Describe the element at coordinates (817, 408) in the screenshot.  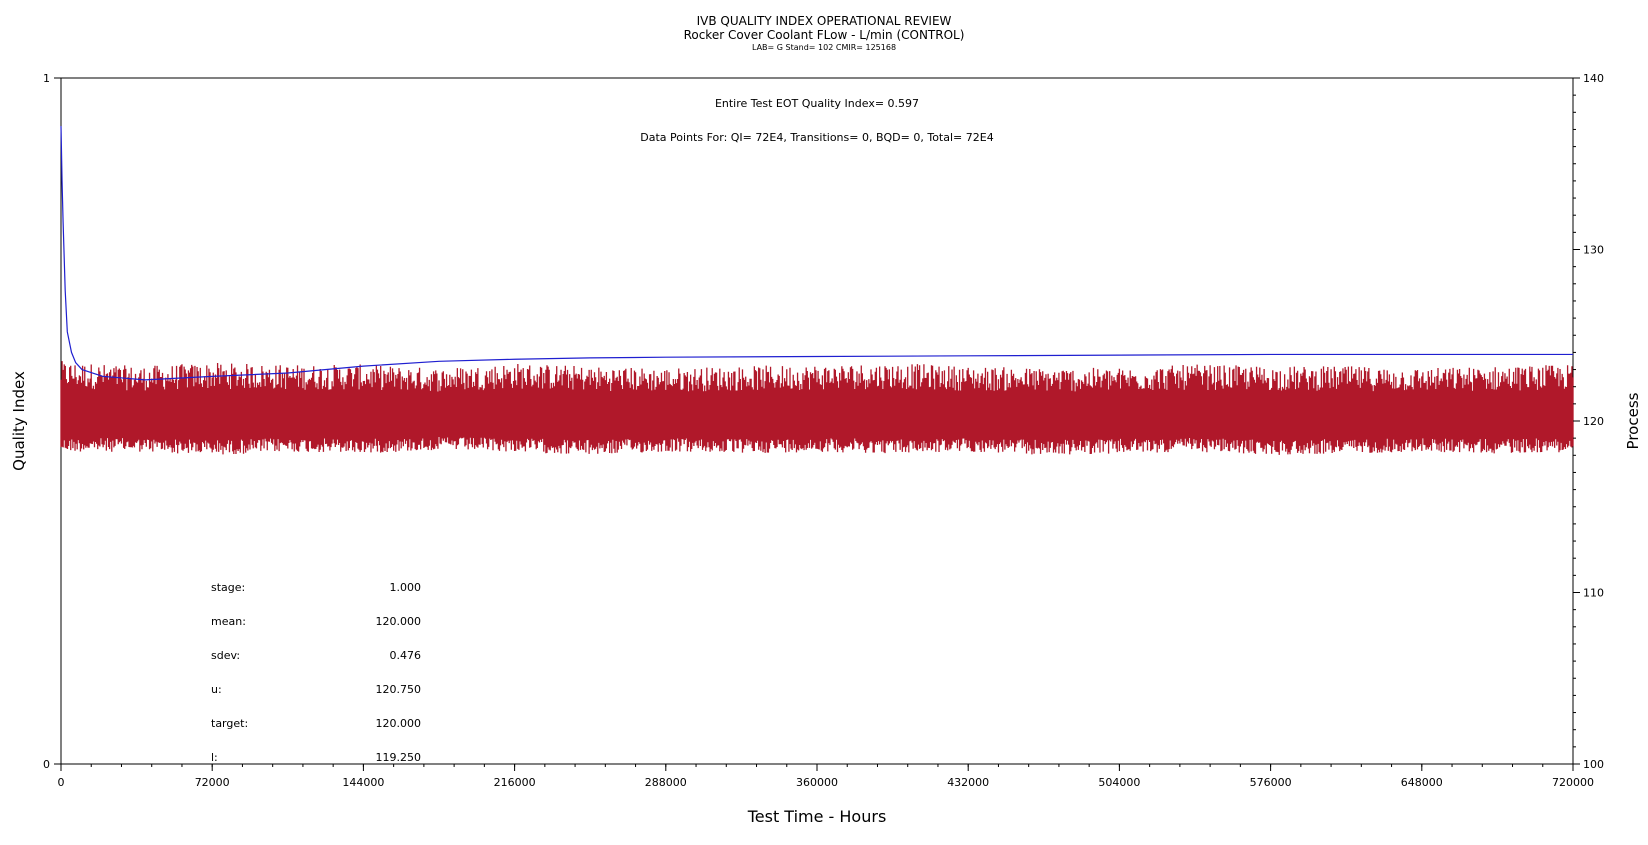
I see `process-series` at that location.